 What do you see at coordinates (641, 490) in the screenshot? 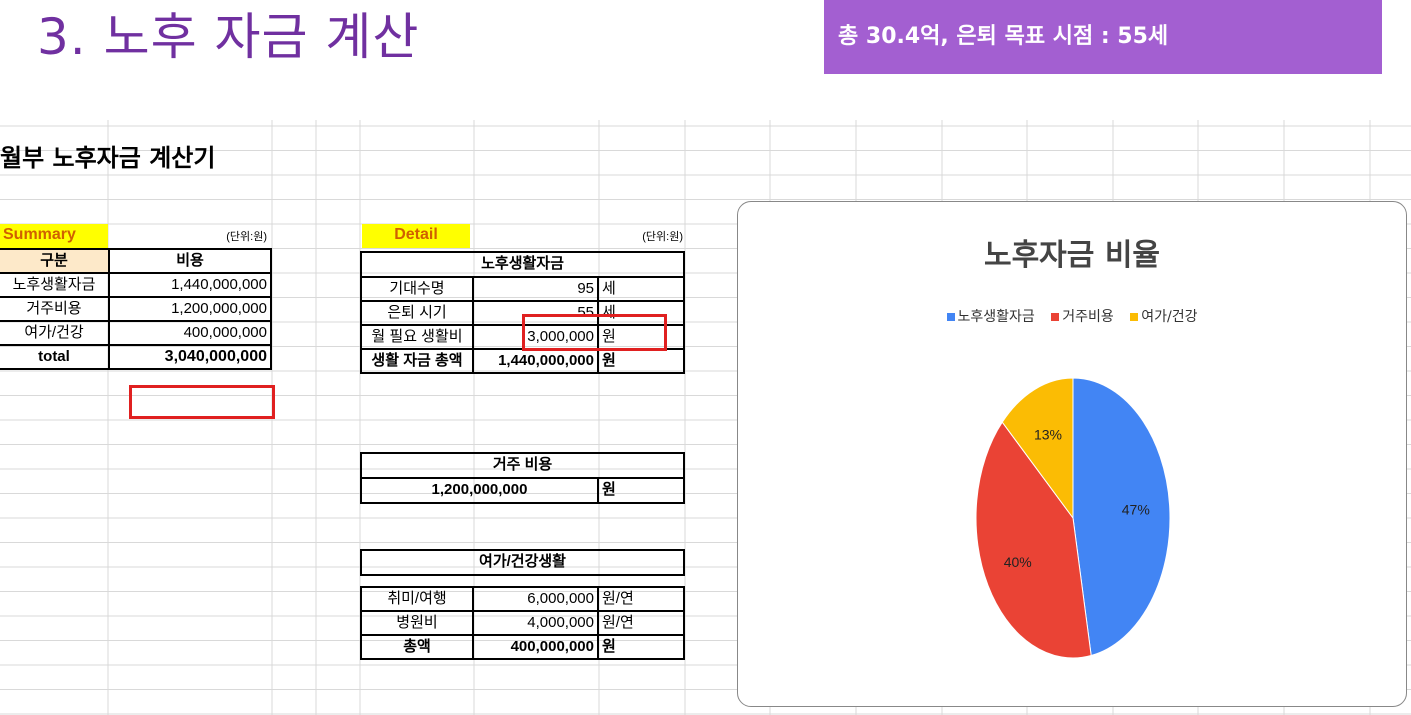
I see `housing-unit: 원` at bounding box center [641, 490].